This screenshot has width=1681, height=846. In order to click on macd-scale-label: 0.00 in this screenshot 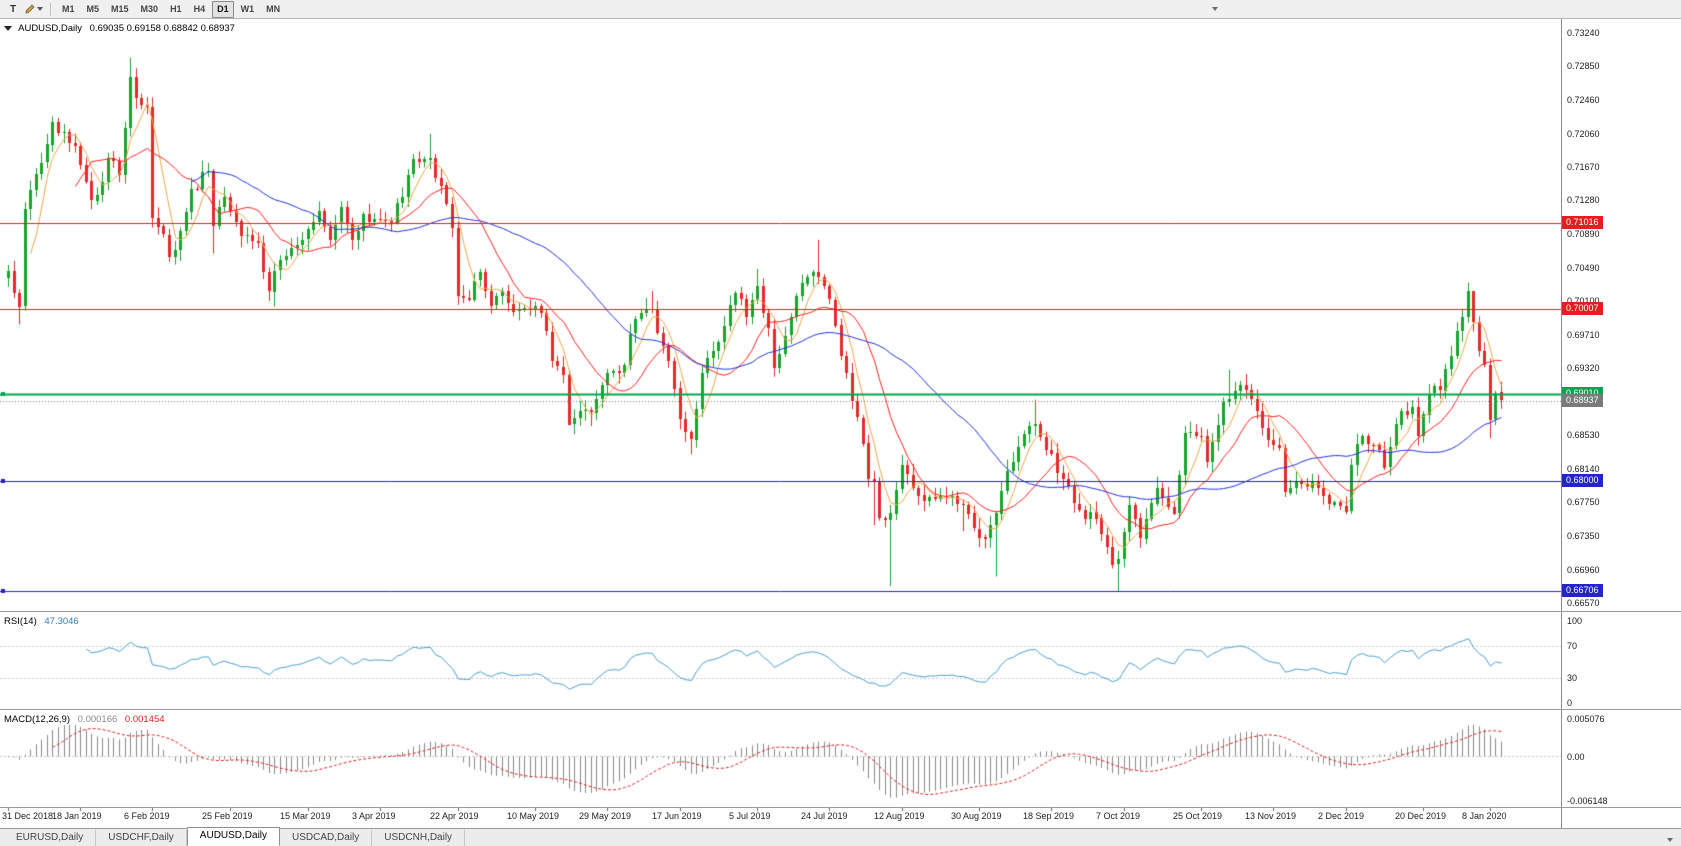, I will do `click(1576, 757)`.